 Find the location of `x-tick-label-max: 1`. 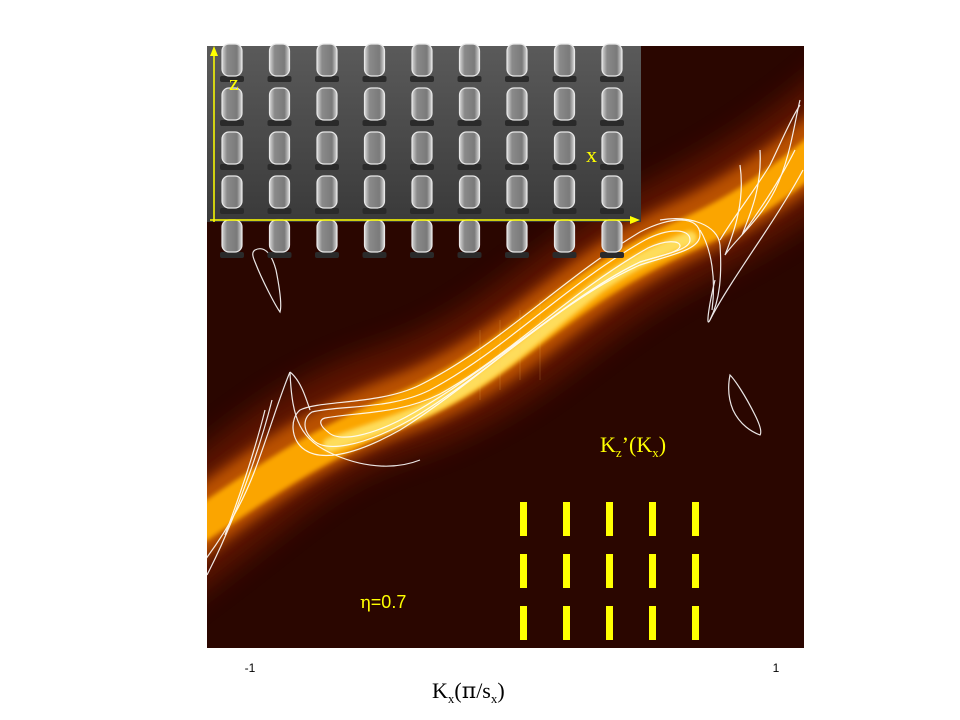

x-tick-label-max: 1 is located at coordinates (776, 668).